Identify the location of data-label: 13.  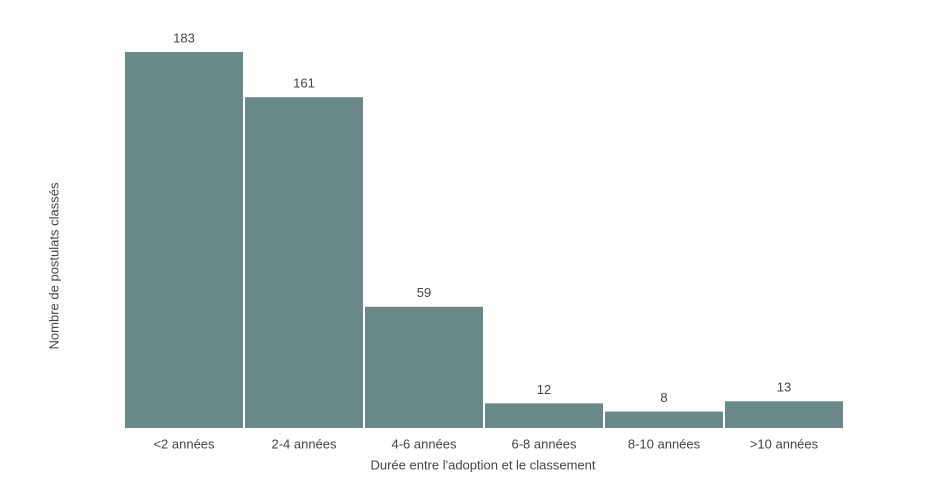
(784, 387).